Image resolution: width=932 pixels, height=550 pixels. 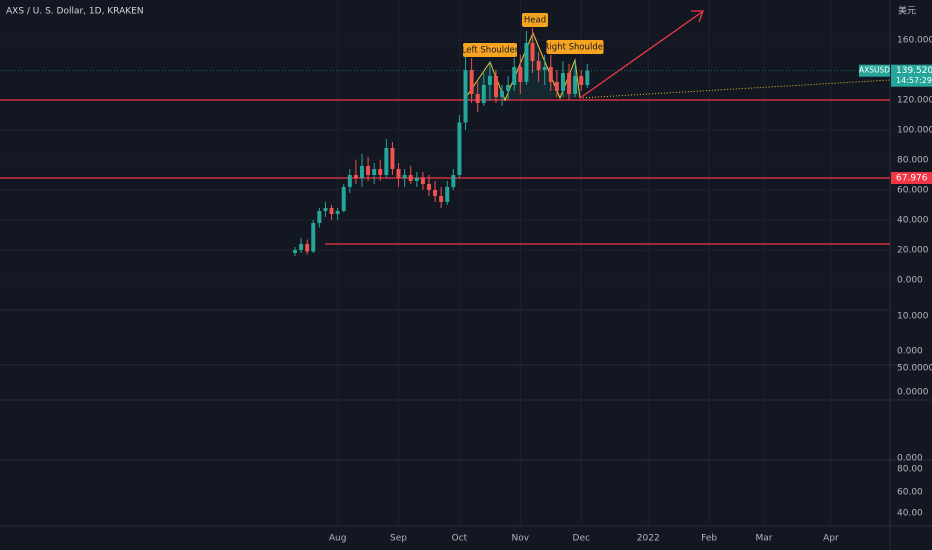 I want to click on indicator-tick-label: 80.00, so click(x=910, y=470).